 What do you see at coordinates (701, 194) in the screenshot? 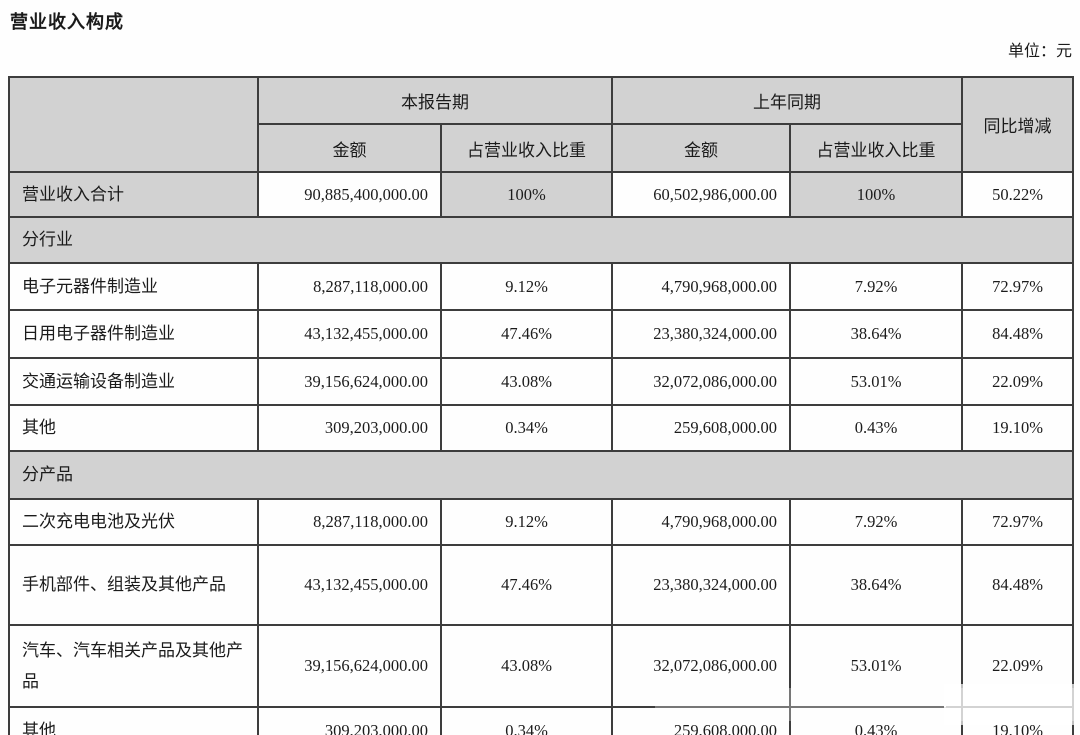
I see `amount-prior-cell: 60,502,986,000.00` at bounding box center [701, 194].